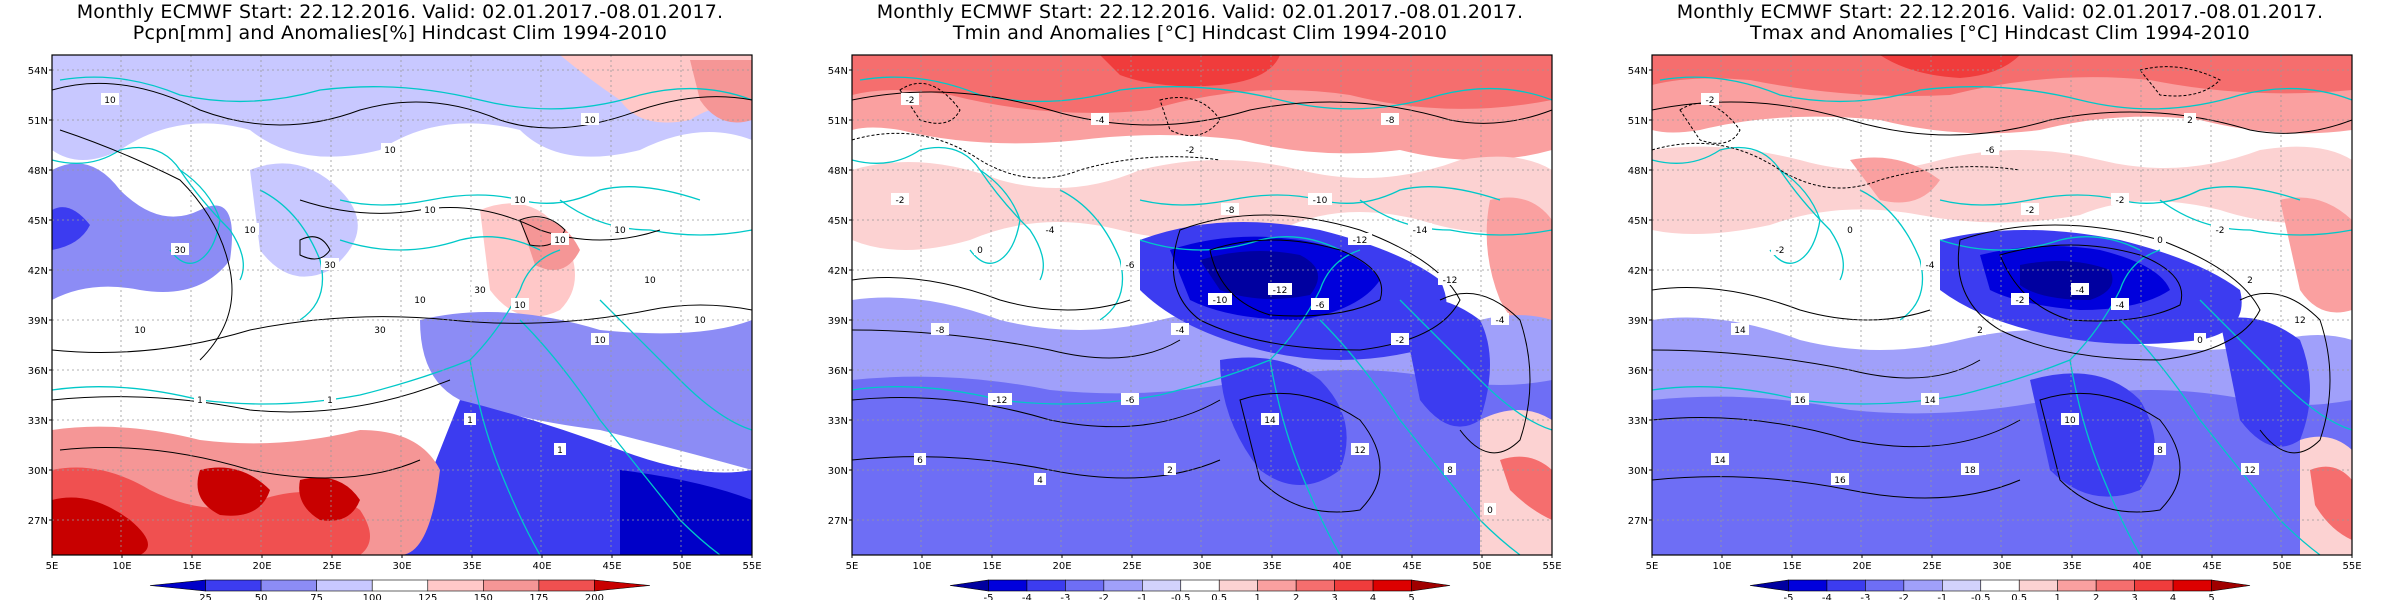  I want to click on lon-label: 5E, so click(52, 566).